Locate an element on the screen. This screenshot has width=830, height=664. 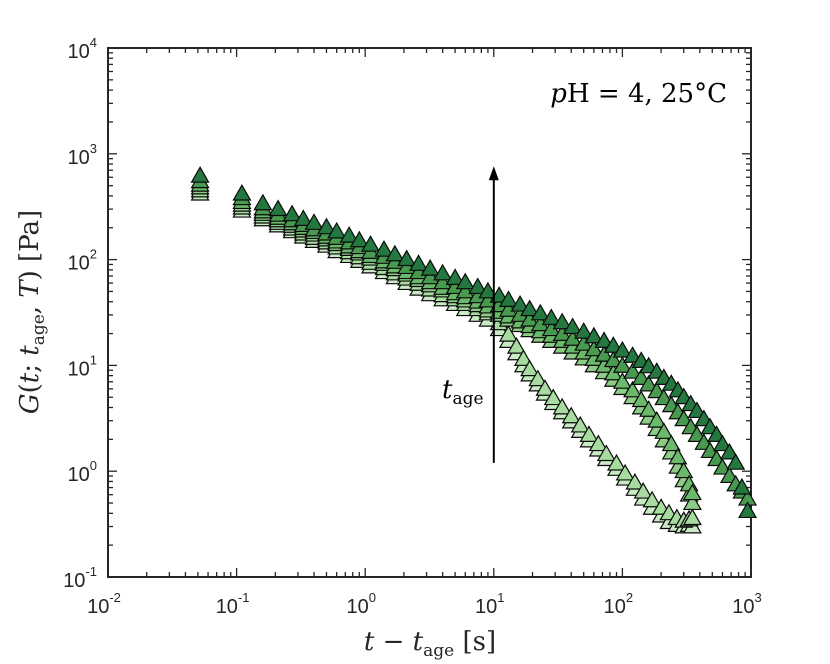
arrow-label: tage is located at coordinates (463, 392).